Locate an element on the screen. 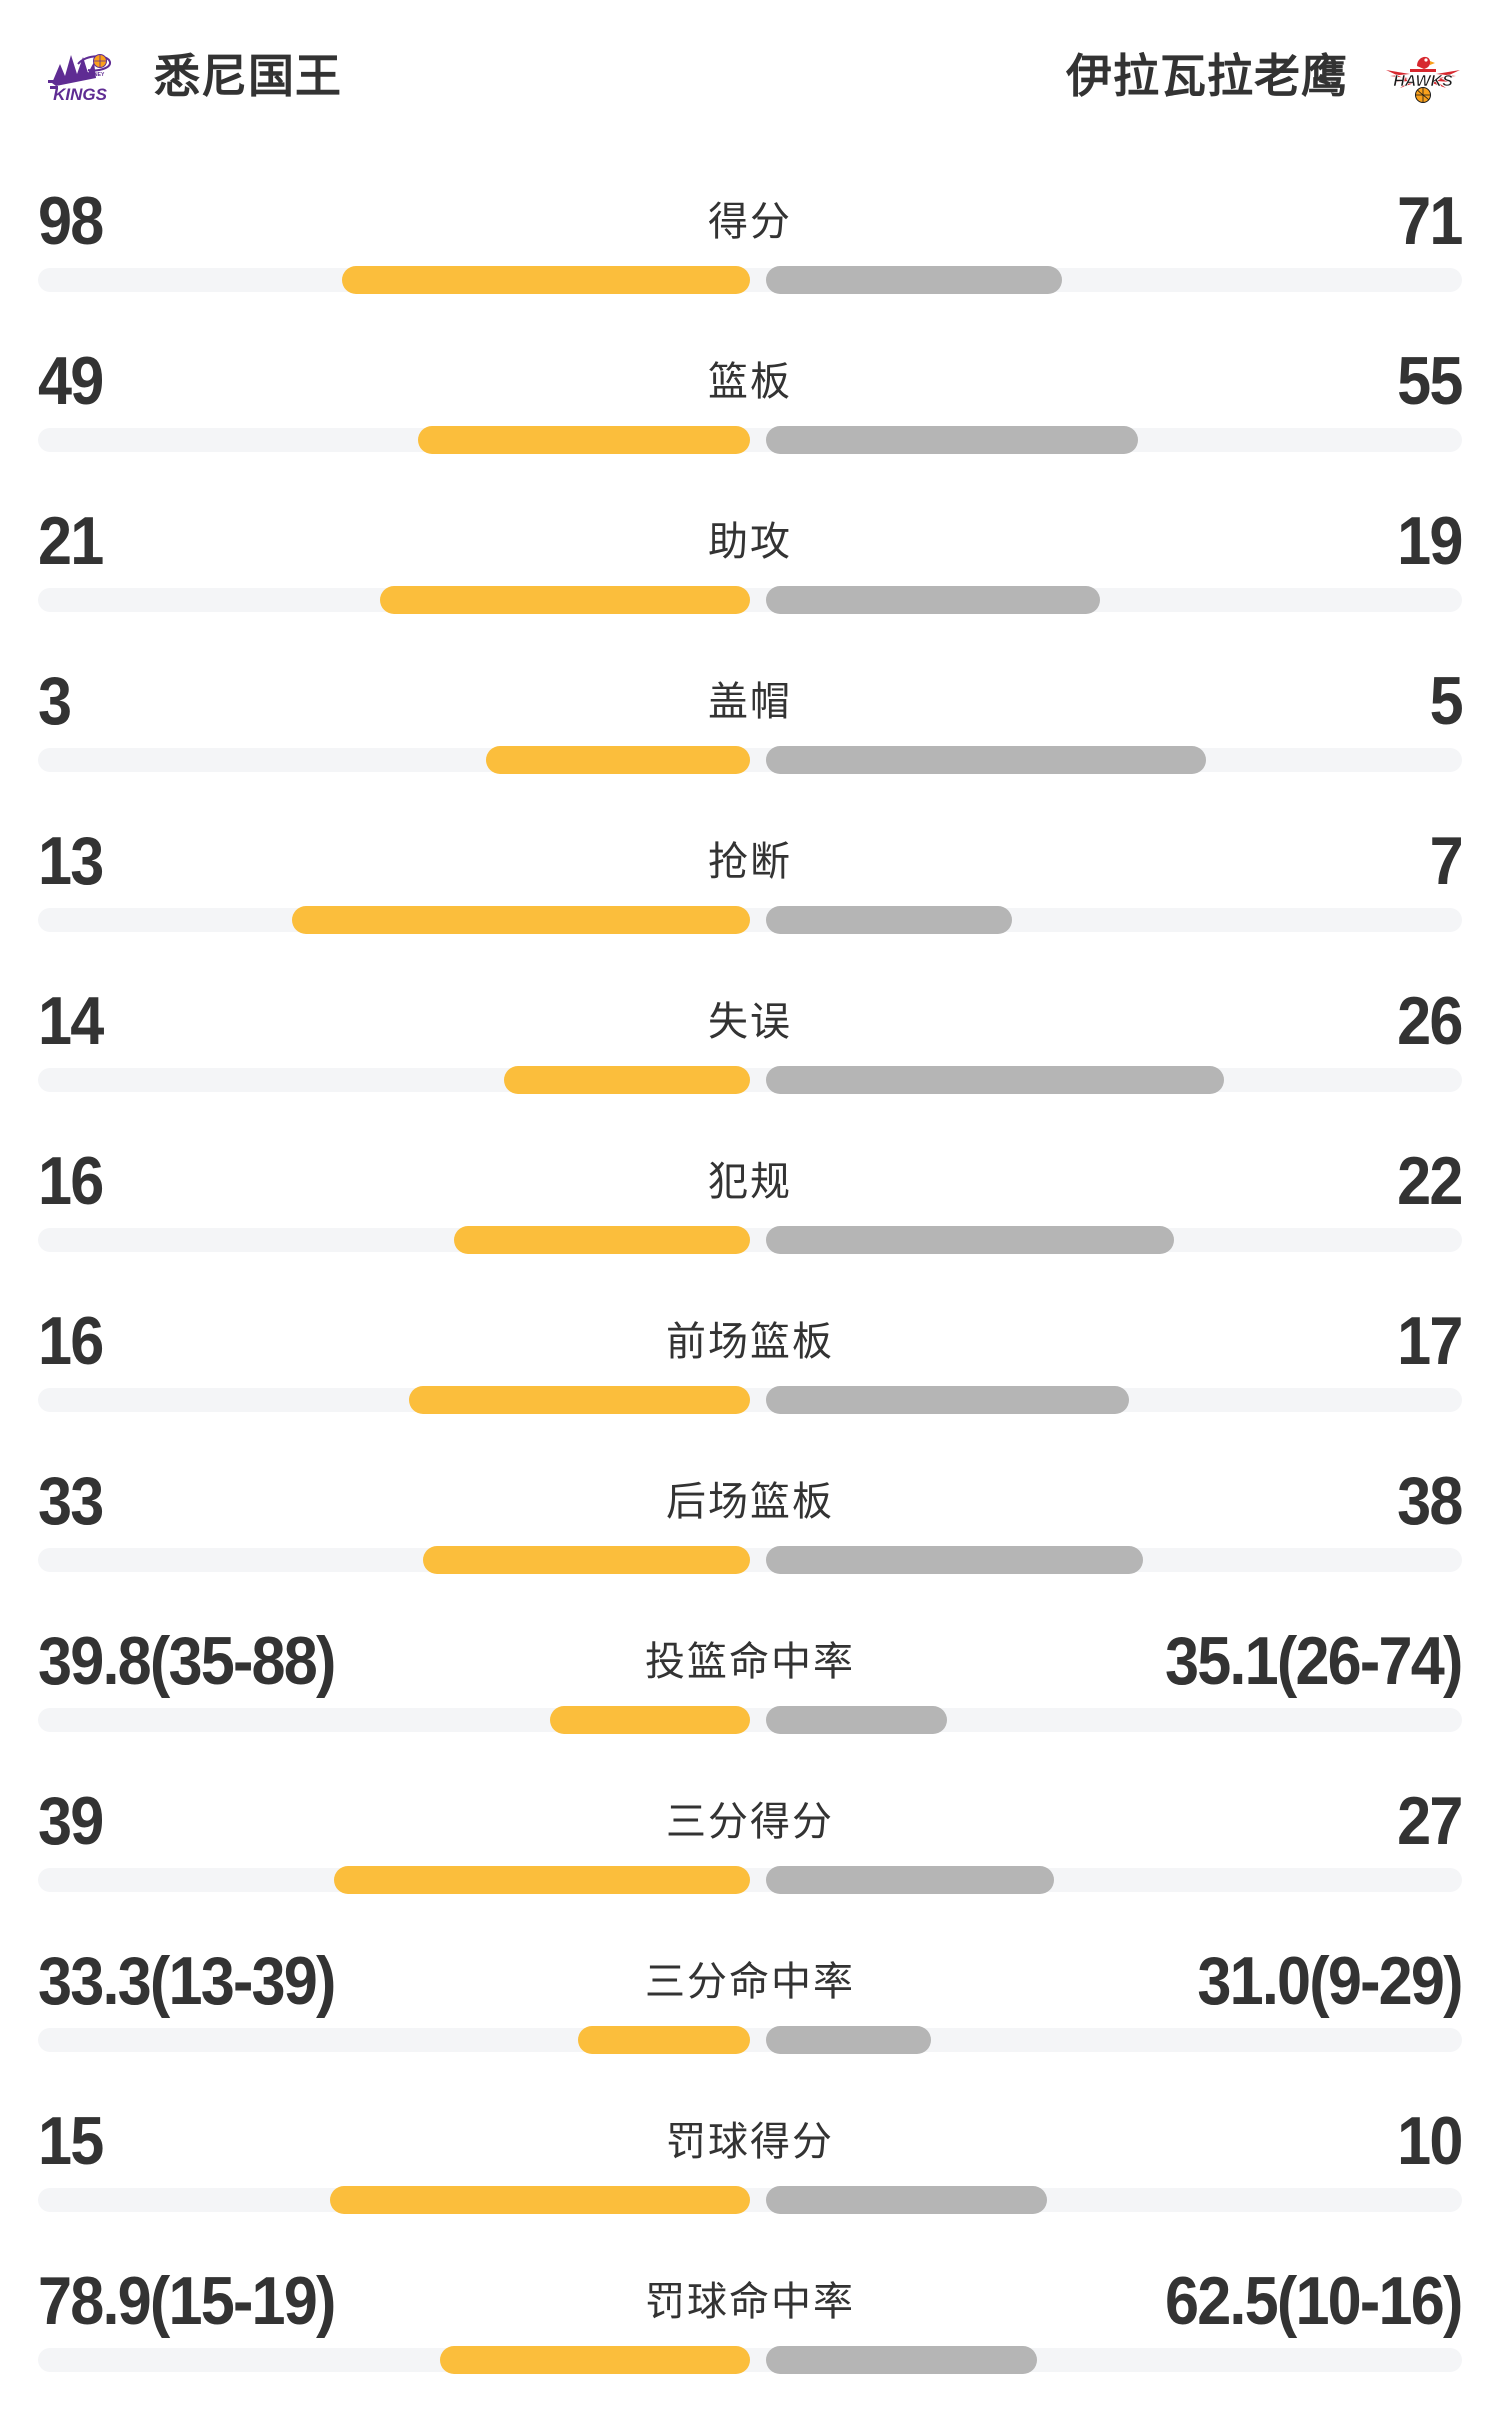 The height and width of the screenshot is (2430, 1500). stat-row-7: 16 犯规 22 is located at coordinates (750, 1226).